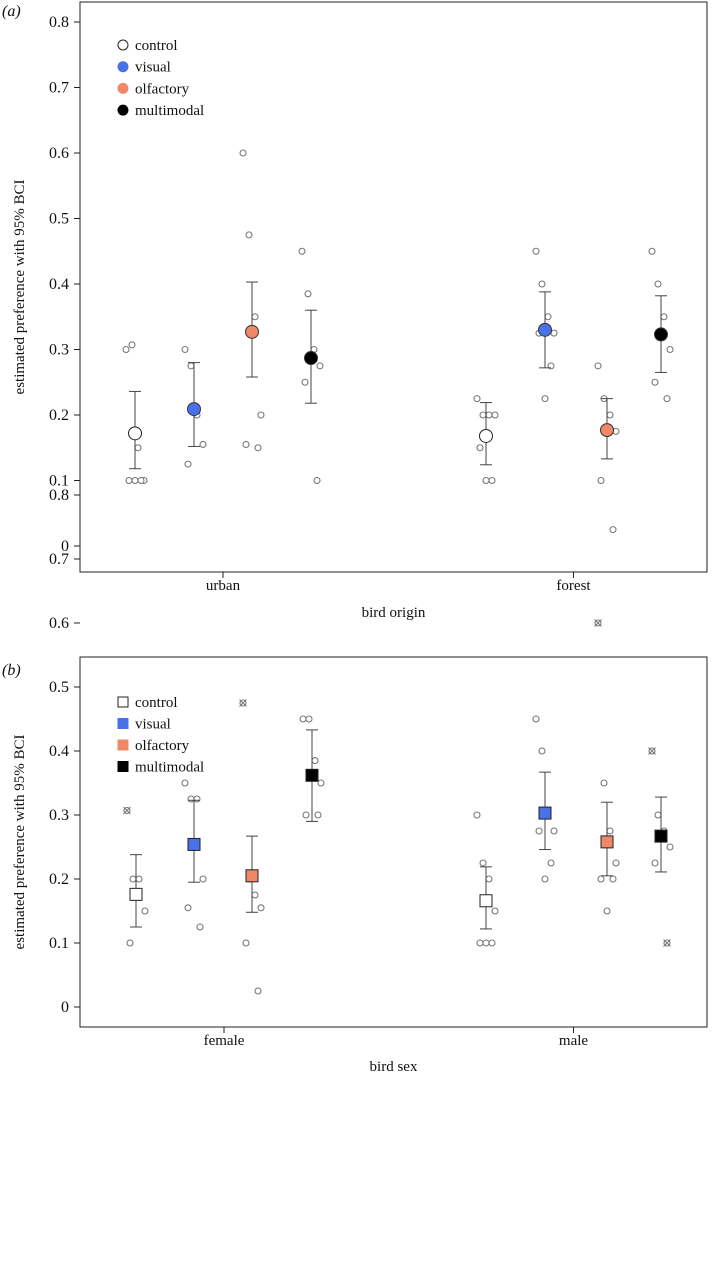  I want to click on panel-label: (a), so click(11, 11).